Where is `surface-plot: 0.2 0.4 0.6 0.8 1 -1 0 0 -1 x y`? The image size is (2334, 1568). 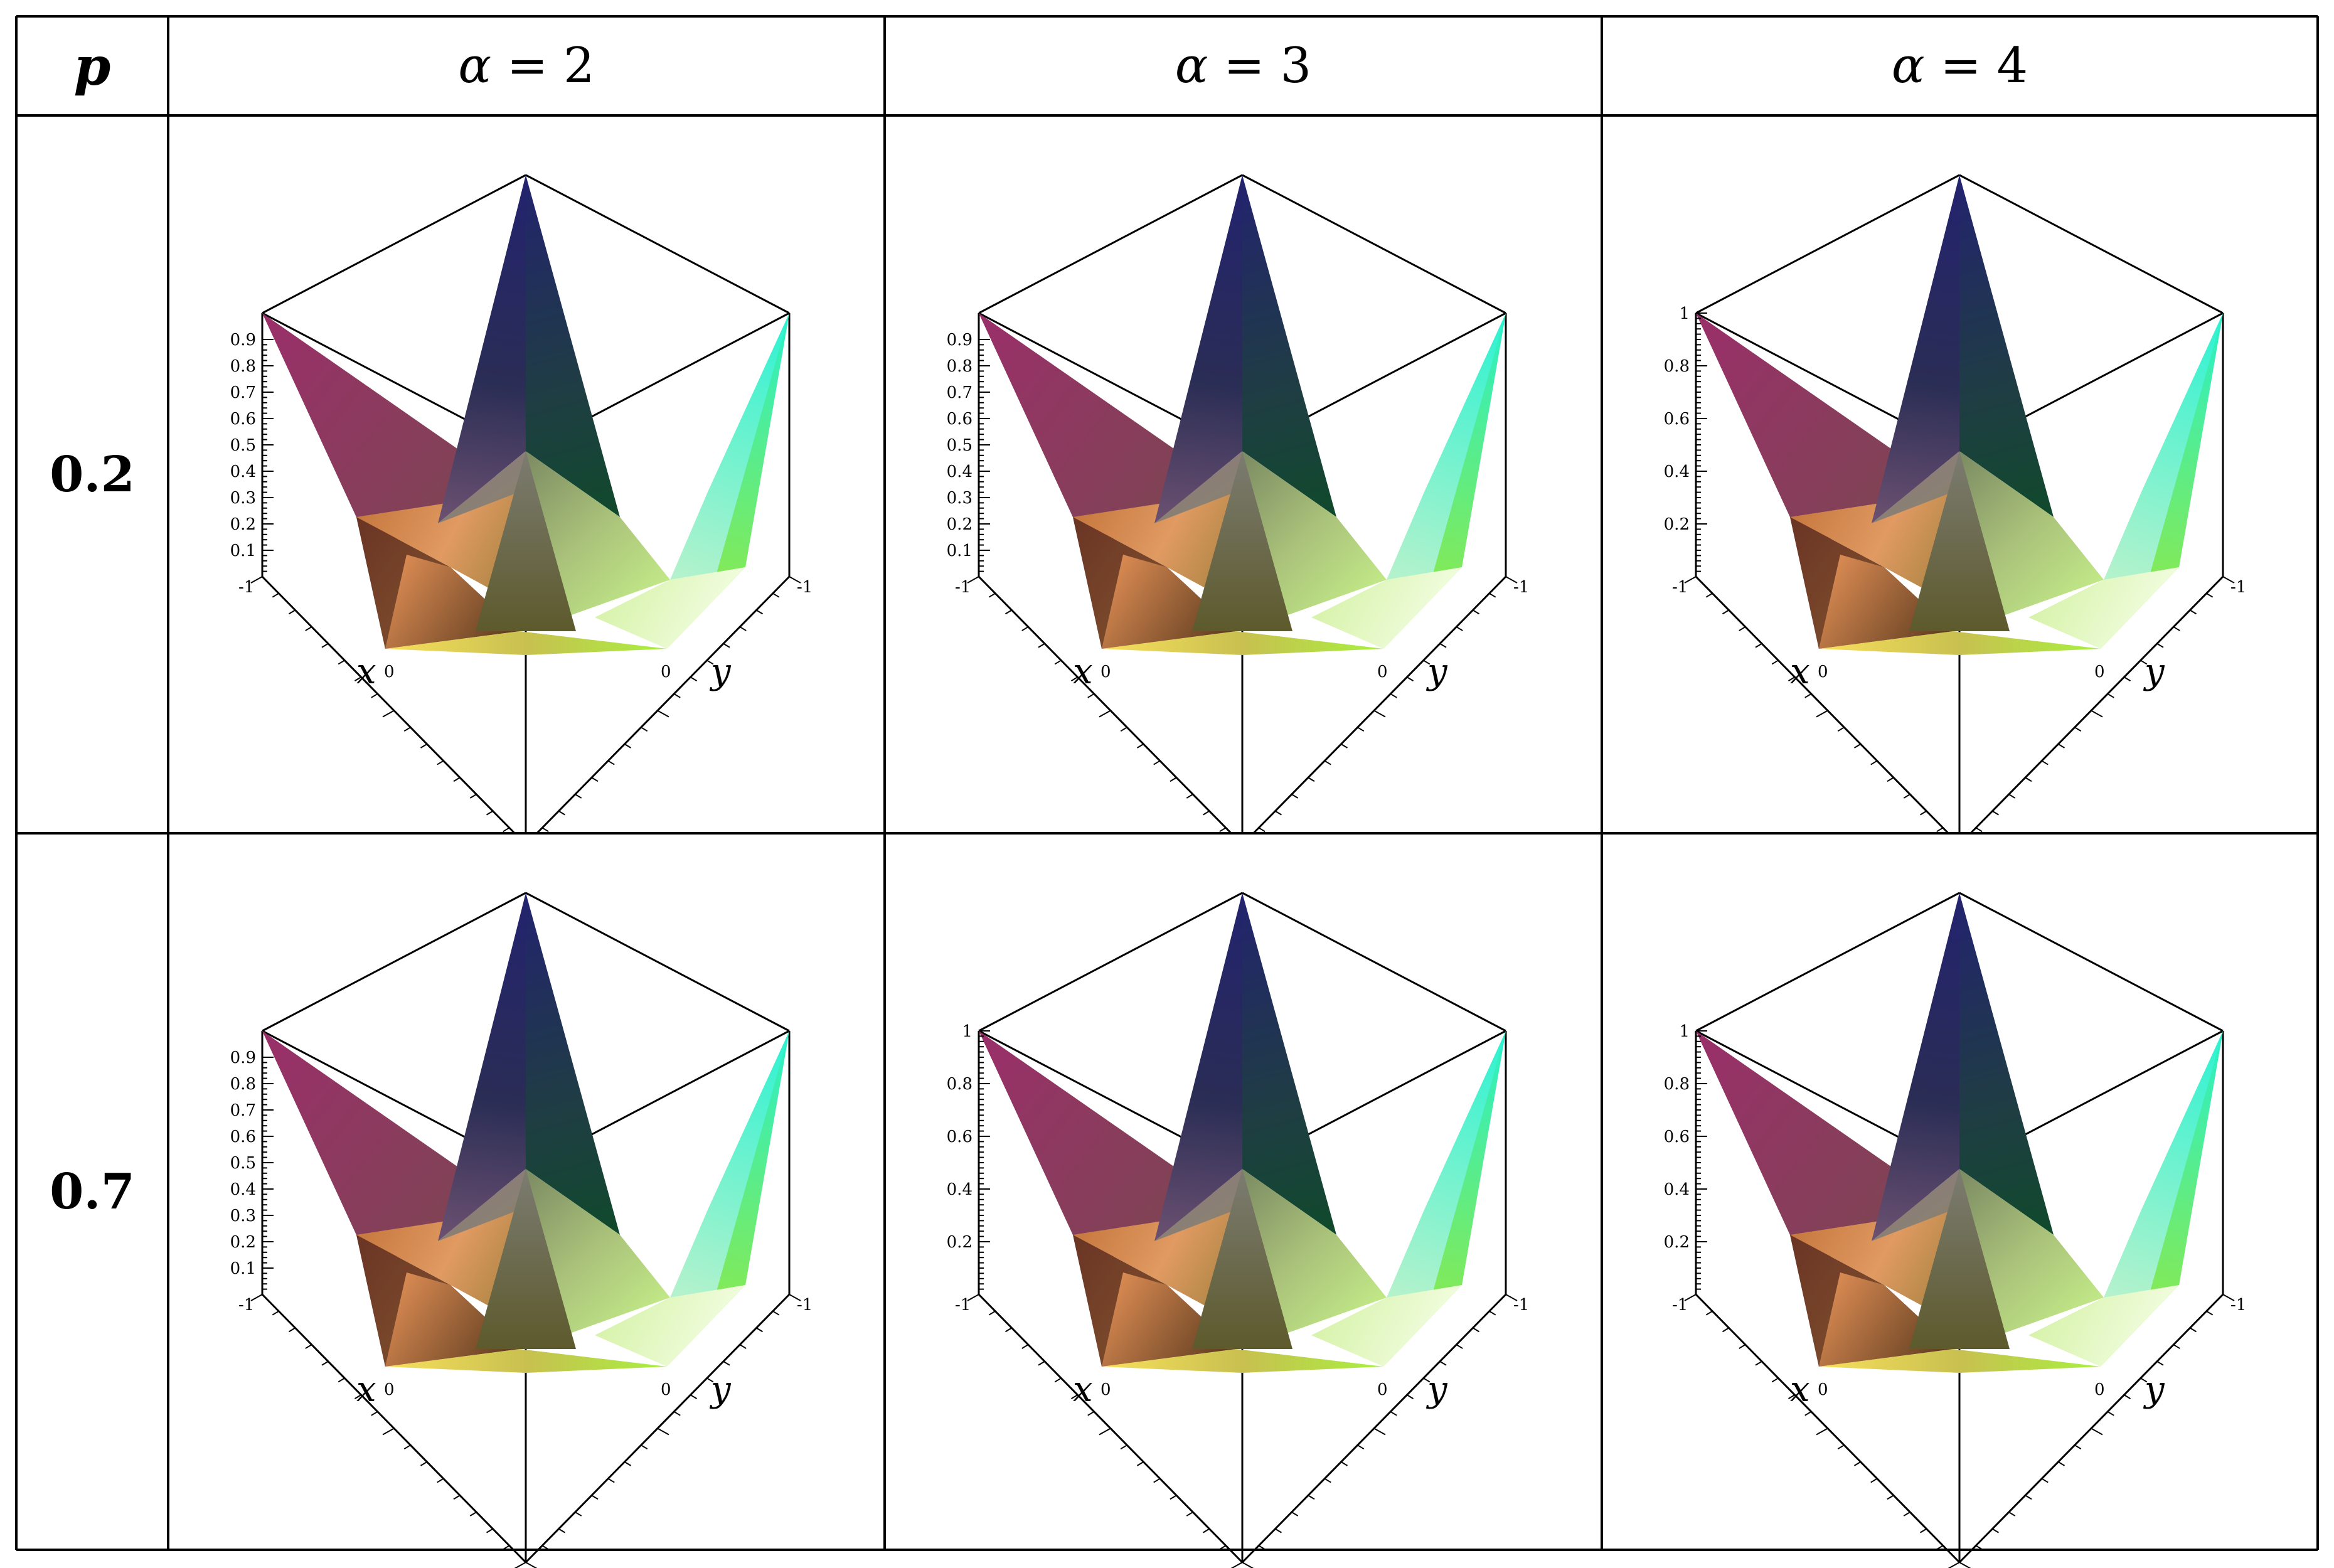
surface-plot: 0.2 0.4 0.6 0.8 1 -1 0 0 -1 x y is located at coordinates (1955, 512).